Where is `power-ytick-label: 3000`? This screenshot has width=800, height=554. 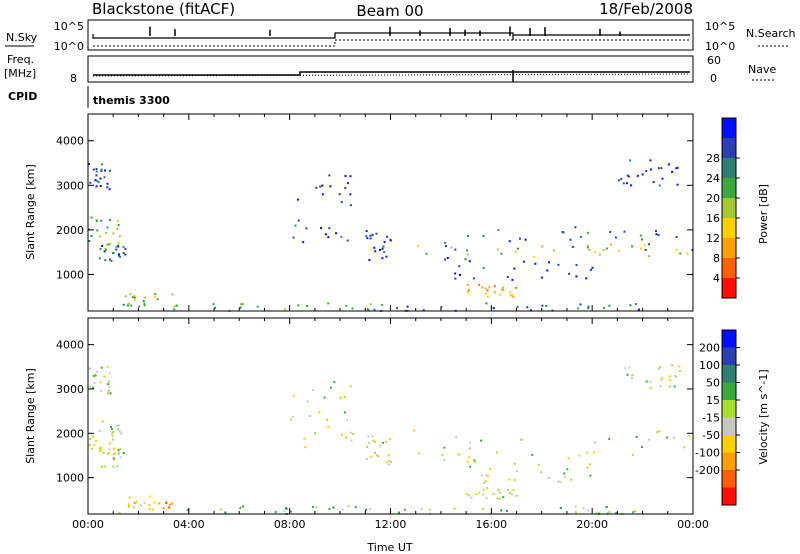
power-ytick-label: 3000 is located at coordinates (70, 185).